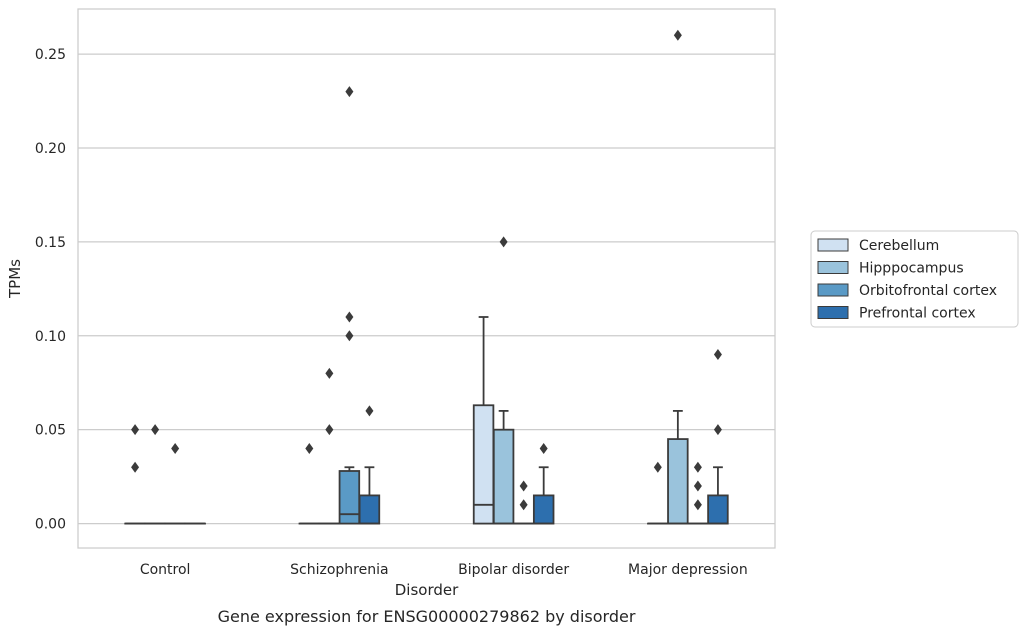 The image size is (1028, 634). I want to click on y-axis-label: TPMs, so click(15, 279).